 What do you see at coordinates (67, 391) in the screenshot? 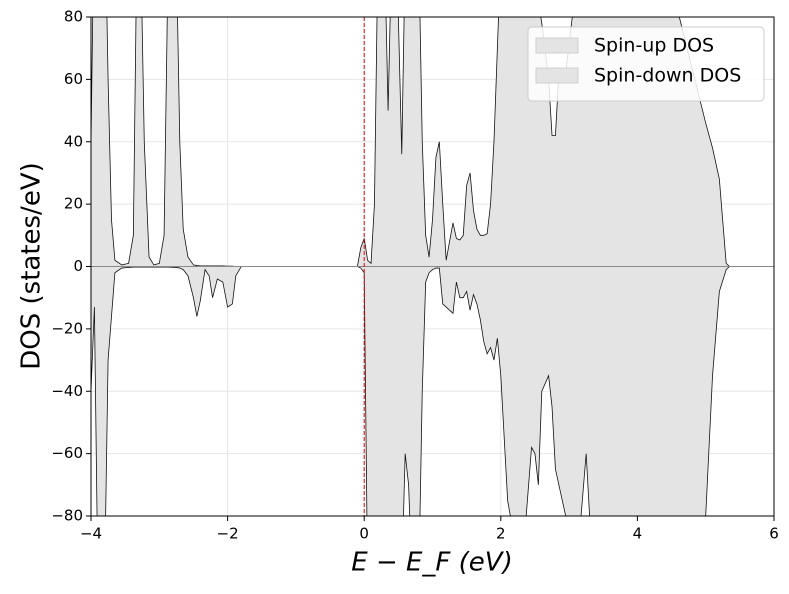
I see `y-tick-label: −40` at bounding box center [67, 391].